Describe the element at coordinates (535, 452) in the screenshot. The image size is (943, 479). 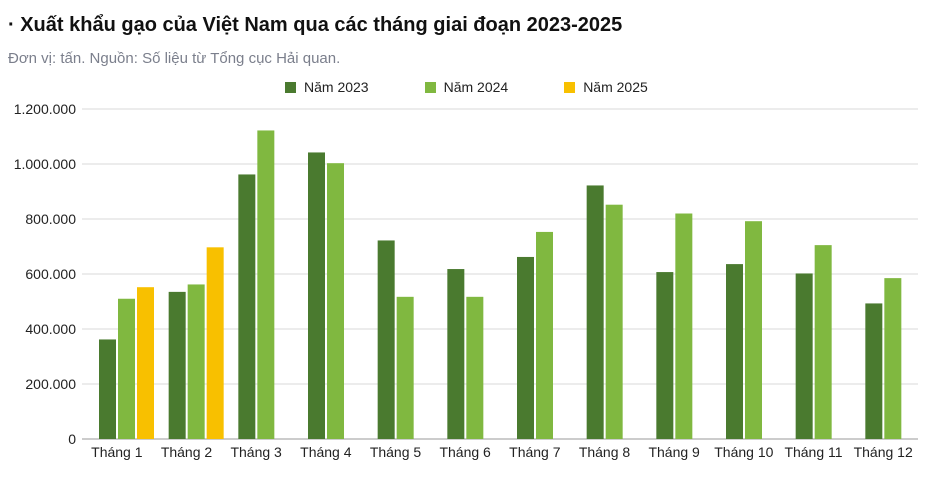
I see `x-tick-label: Tháng 7` at that location.